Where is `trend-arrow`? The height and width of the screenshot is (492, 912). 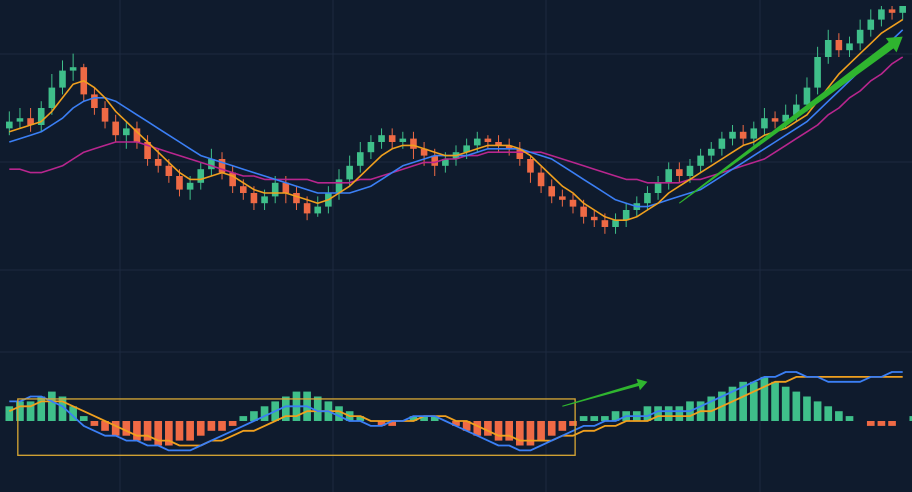 trend-arrow is located at coordinates (791, 120).